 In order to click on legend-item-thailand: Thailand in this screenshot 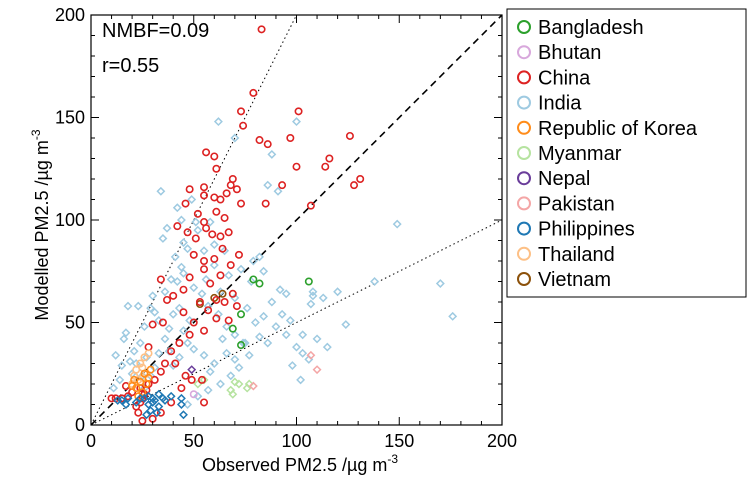, I will do `click(566, 255)`.